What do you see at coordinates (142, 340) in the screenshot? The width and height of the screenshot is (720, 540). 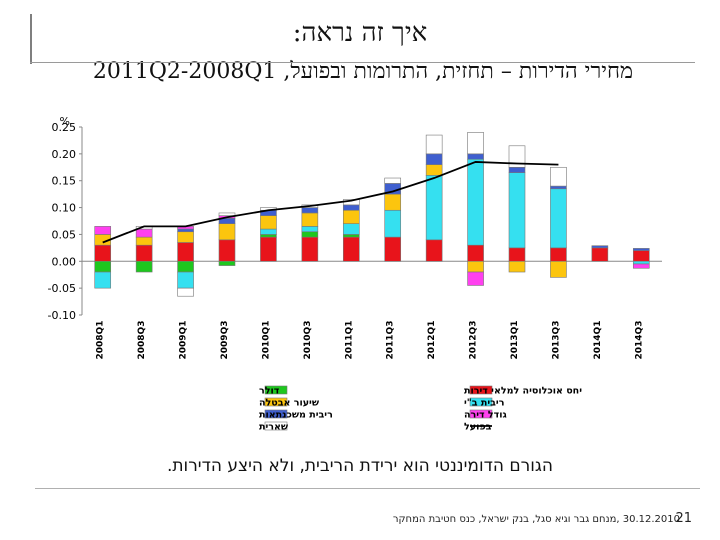 I see `x-tick-label: 2008Q3` at bounding box center [142, 340].